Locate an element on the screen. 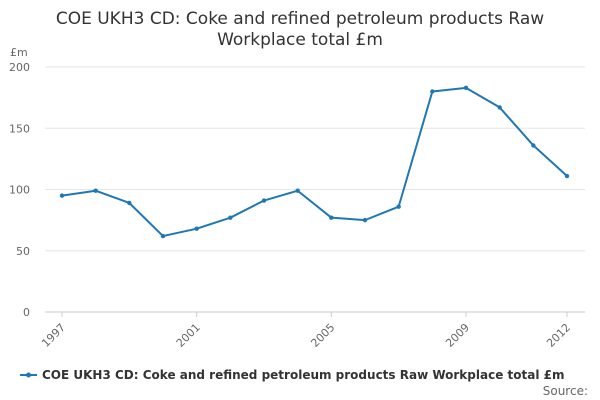 This screenshot has width=600, height=400. y-tick-label: 200 is located at coordinates (19, 67).